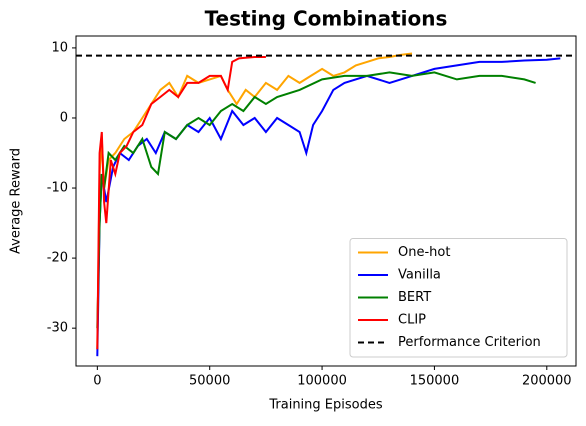 The image size is (586, 426). What do you see at coordinates (412, 320) in the screenshot?
I see `legend-label: CLIP` at bounding box center [412, 320].